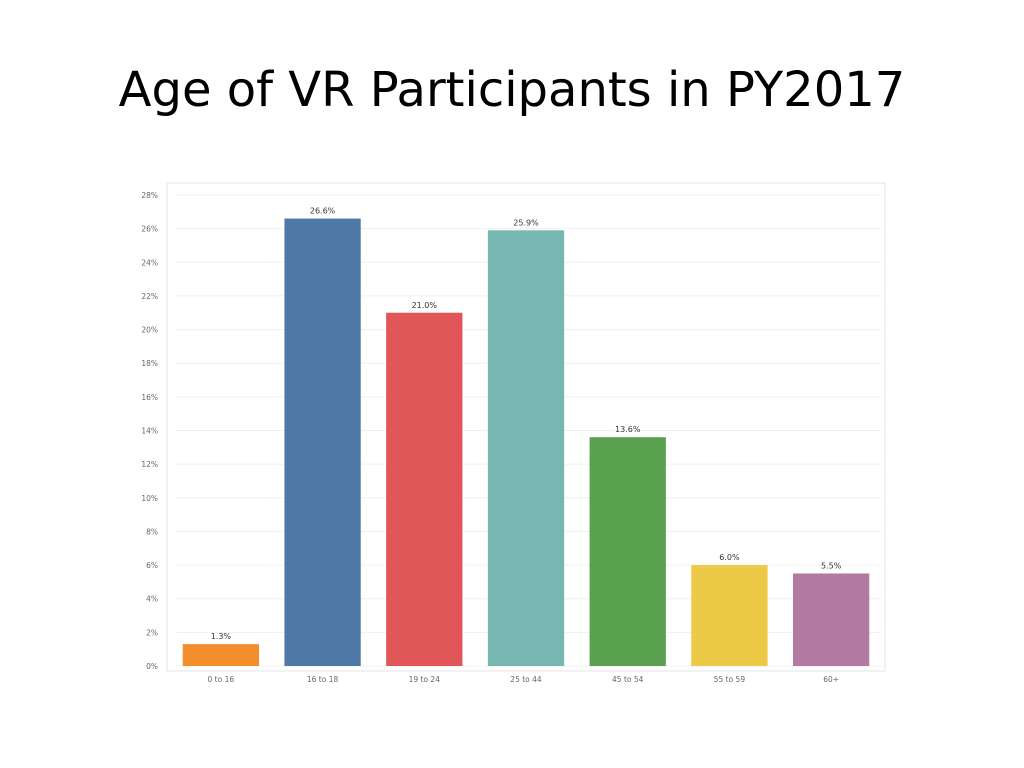 This screenshot has height=768, width=1024. I want to click on data-label: 5.5%, so click(831, 565).